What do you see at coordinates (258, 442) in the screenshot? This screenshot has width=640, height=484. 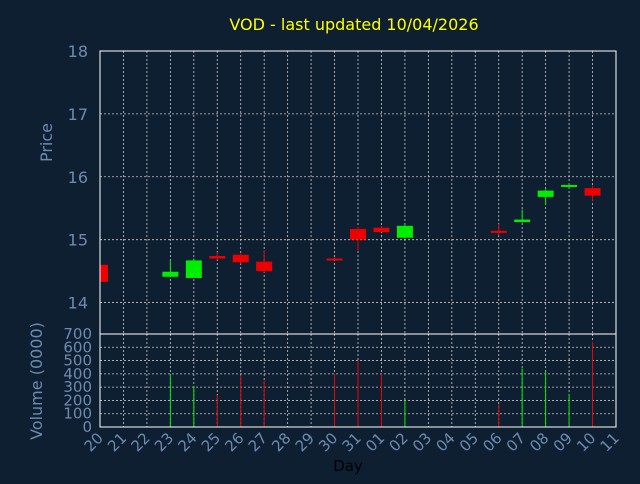 I see `day-tick-label: 27` at bounding box center [258, 442].